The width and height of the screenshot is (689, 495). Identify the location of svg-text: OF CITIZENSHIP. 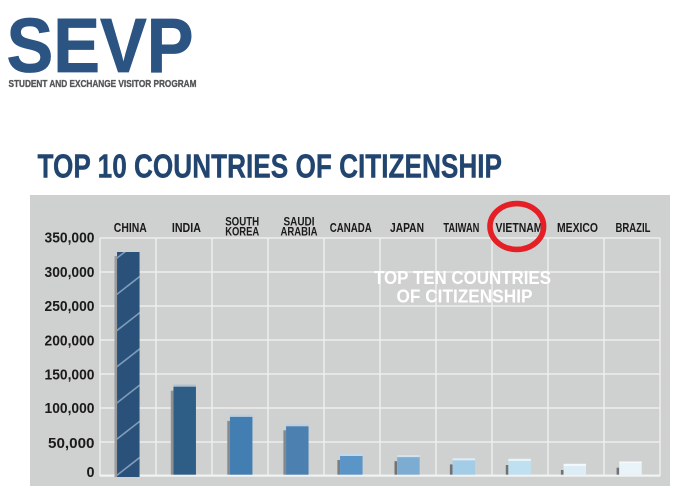
(465, 297).